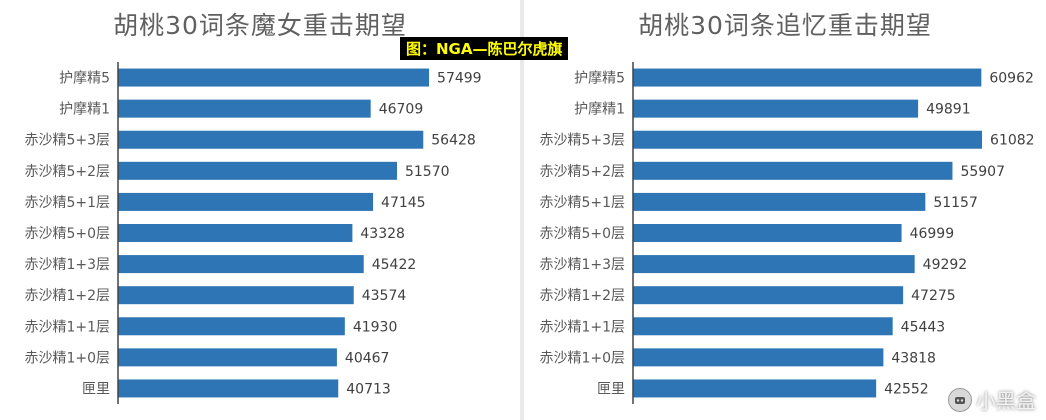 This screenshot has height=420, width=1046. I want to click on left-category-label: 赤沙精5+3层, so click(67, 141).